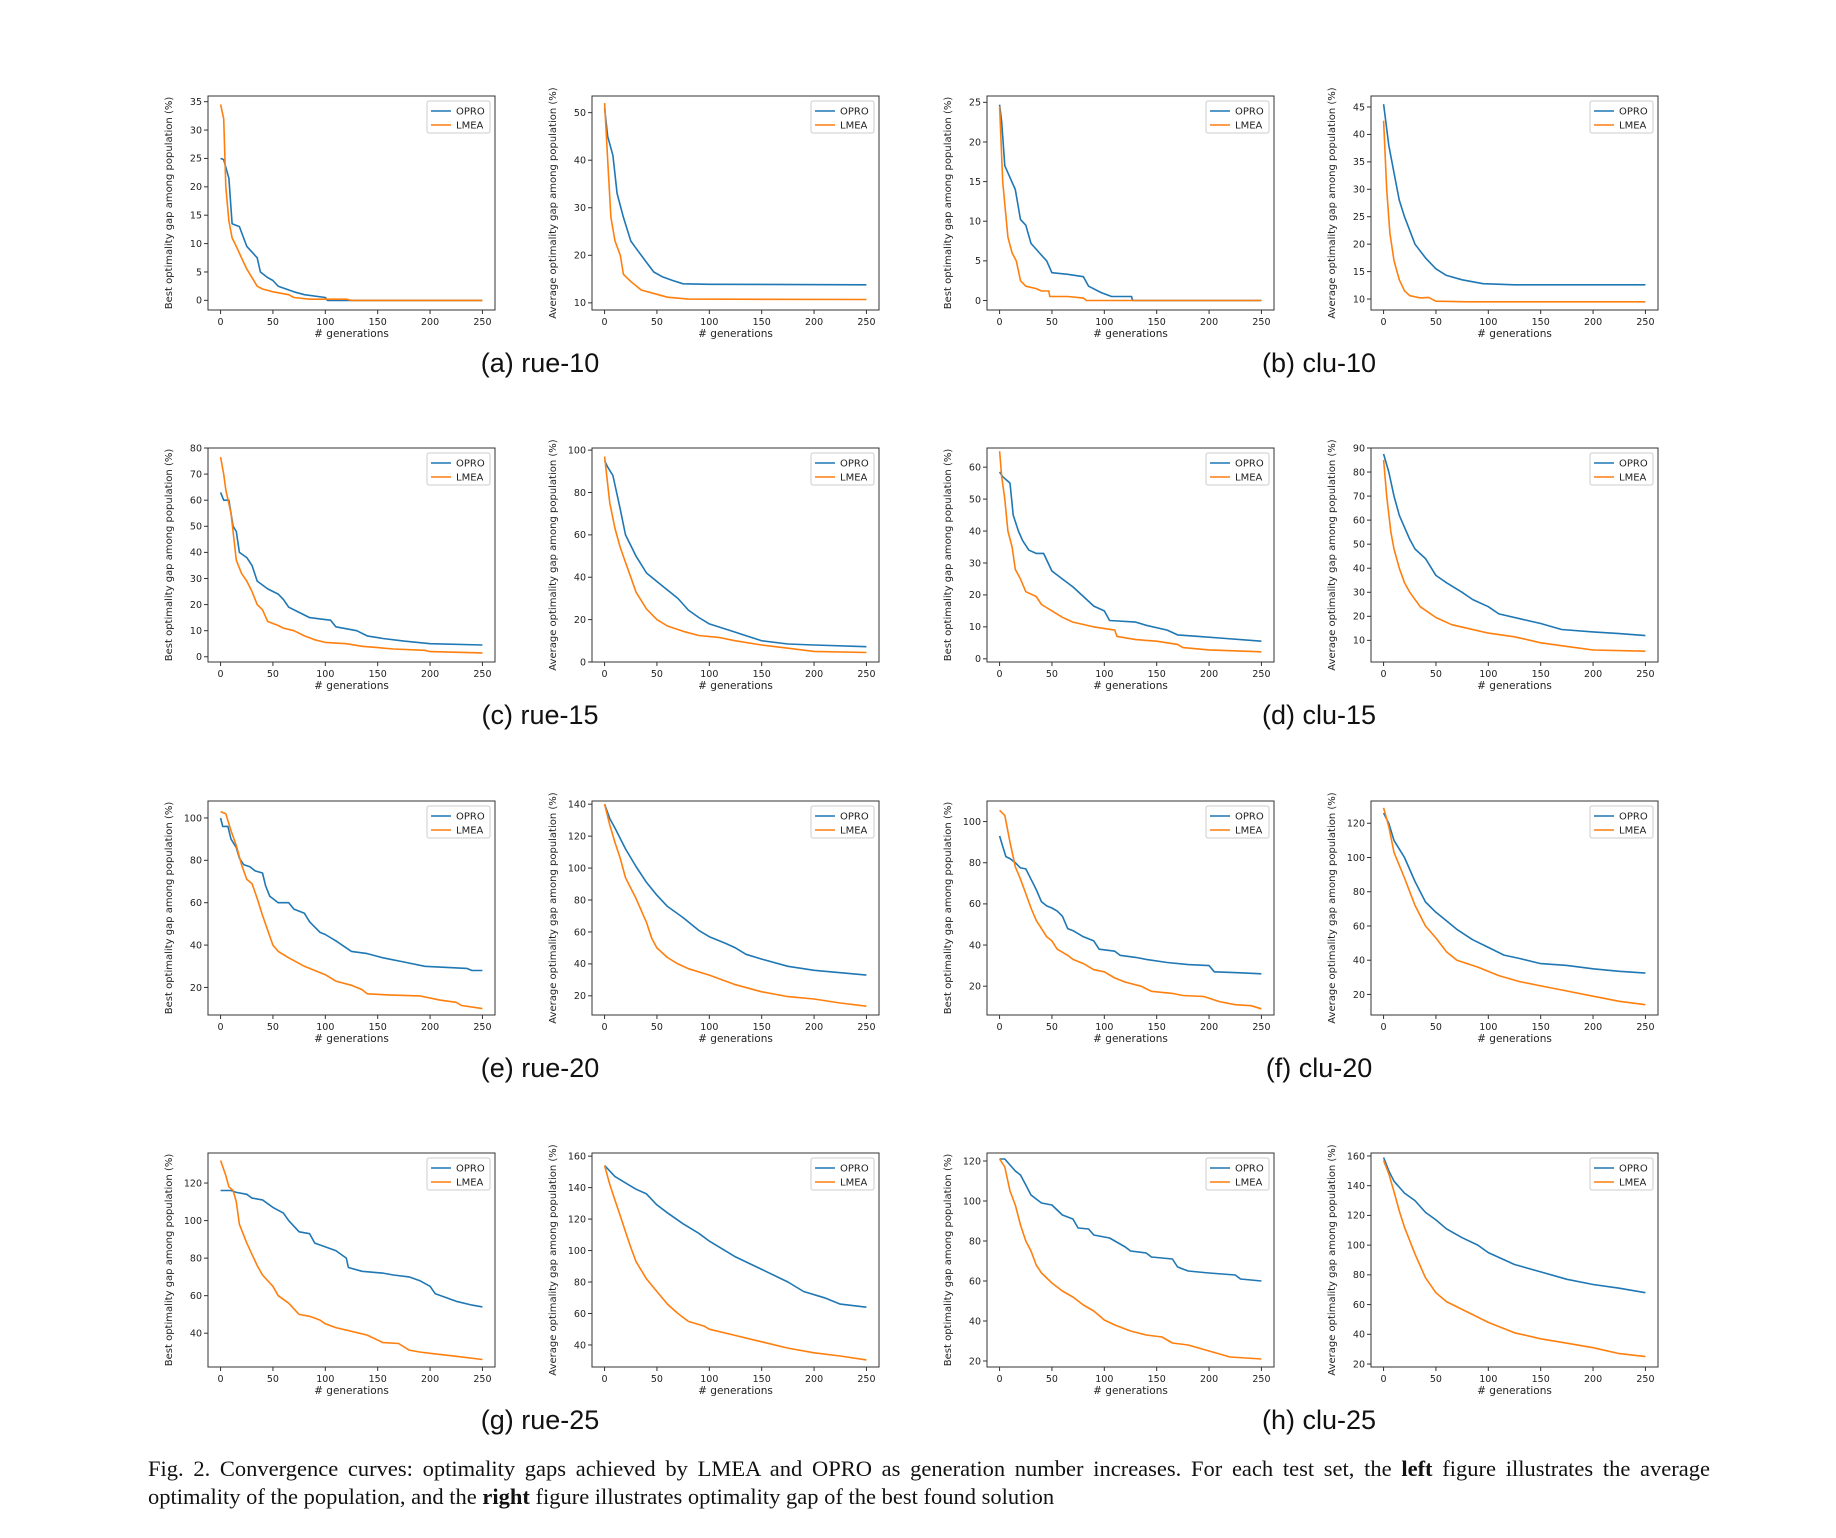  Describe the element at coordinates (1319, 715) in the screenshot. I see `subcaption-d: (d) clu-15` at that location.